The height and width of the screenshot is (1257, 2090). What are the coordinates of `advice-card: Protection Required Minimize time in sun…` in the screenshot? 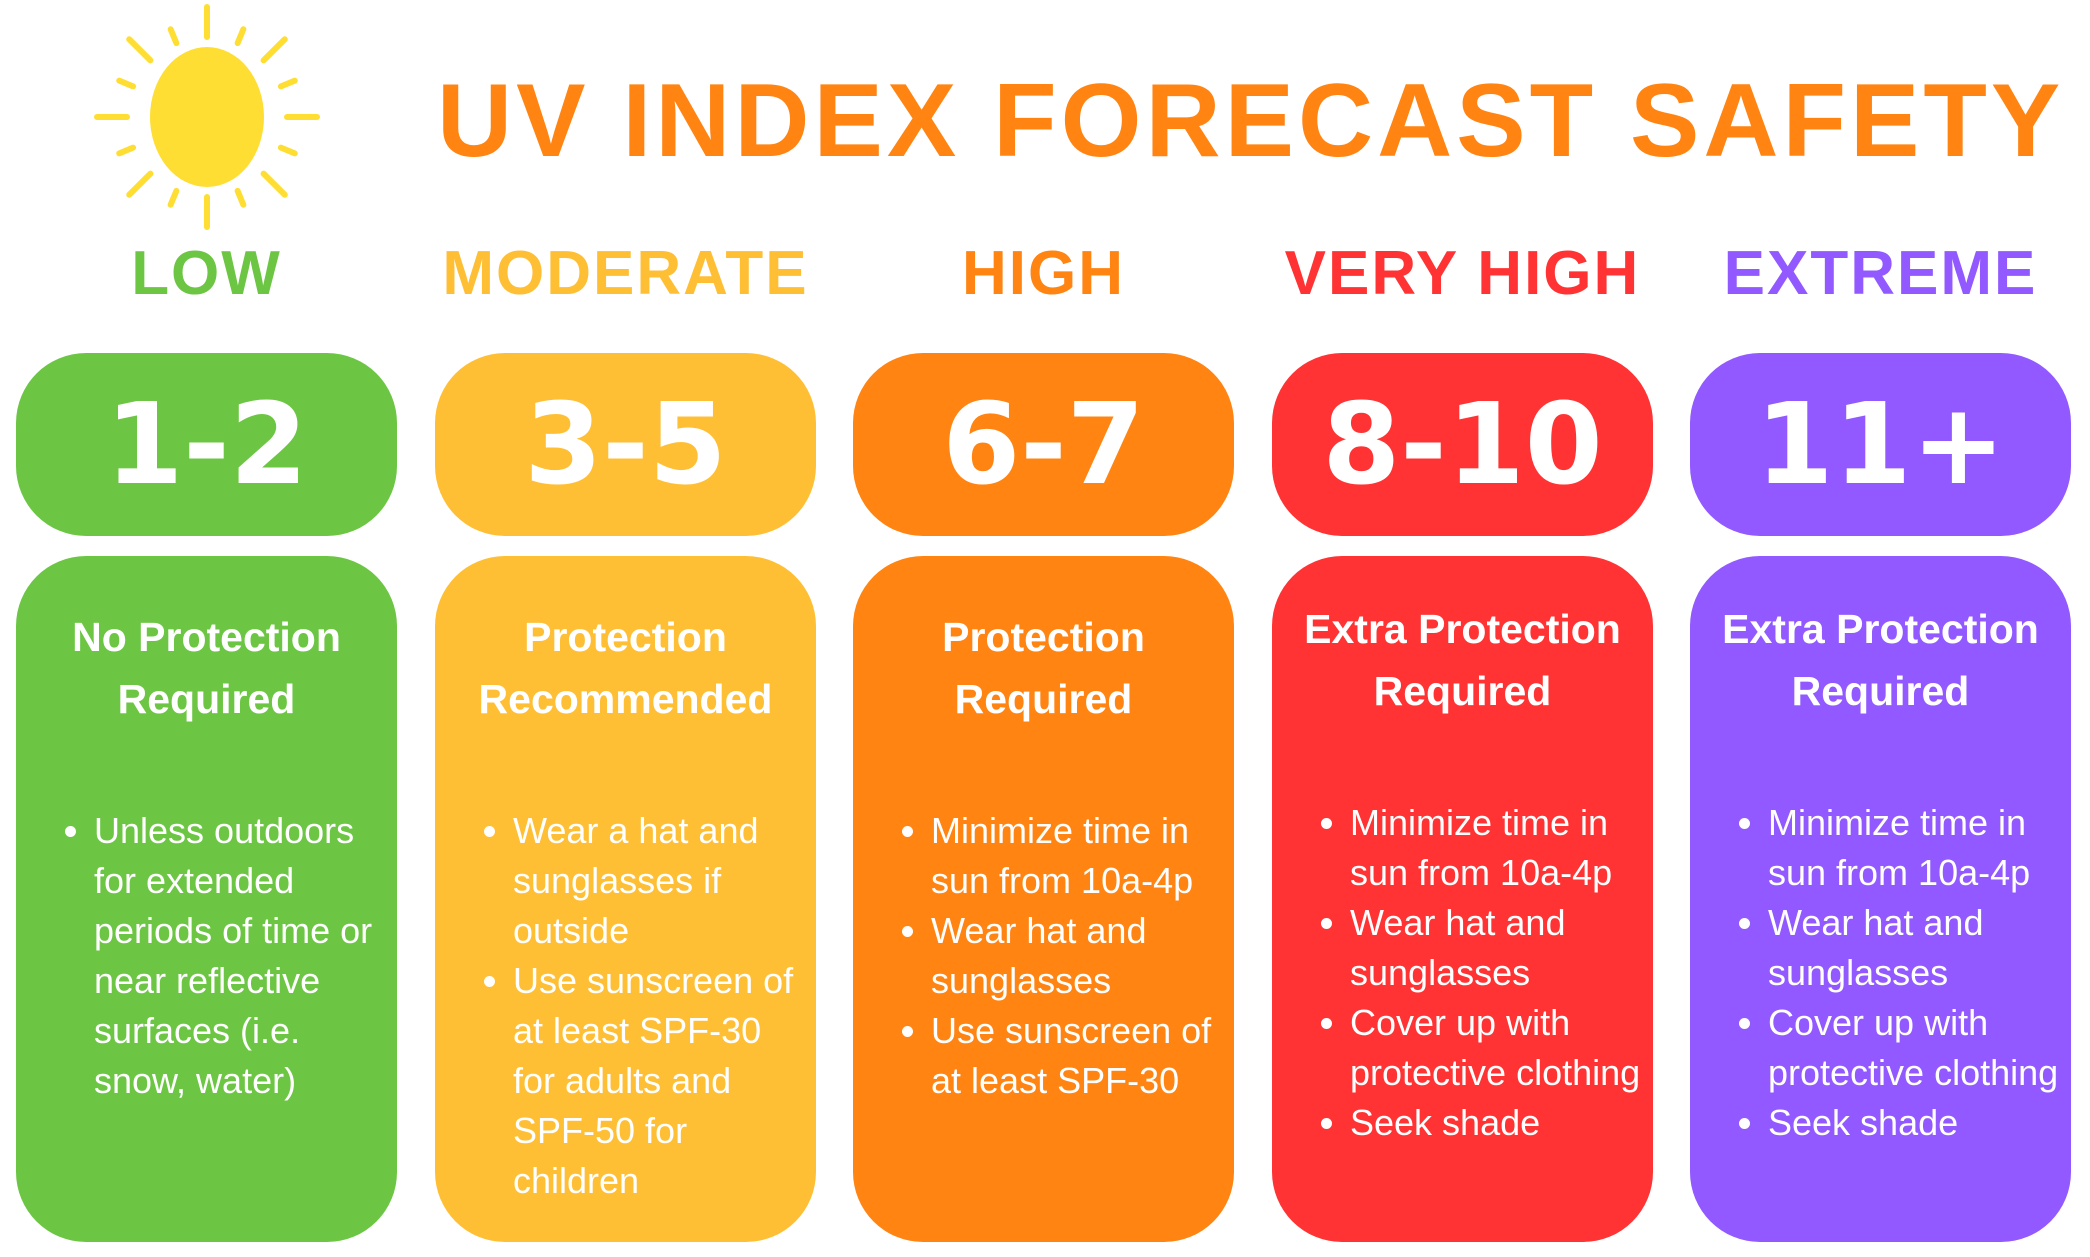 It's located at (1043, 899).